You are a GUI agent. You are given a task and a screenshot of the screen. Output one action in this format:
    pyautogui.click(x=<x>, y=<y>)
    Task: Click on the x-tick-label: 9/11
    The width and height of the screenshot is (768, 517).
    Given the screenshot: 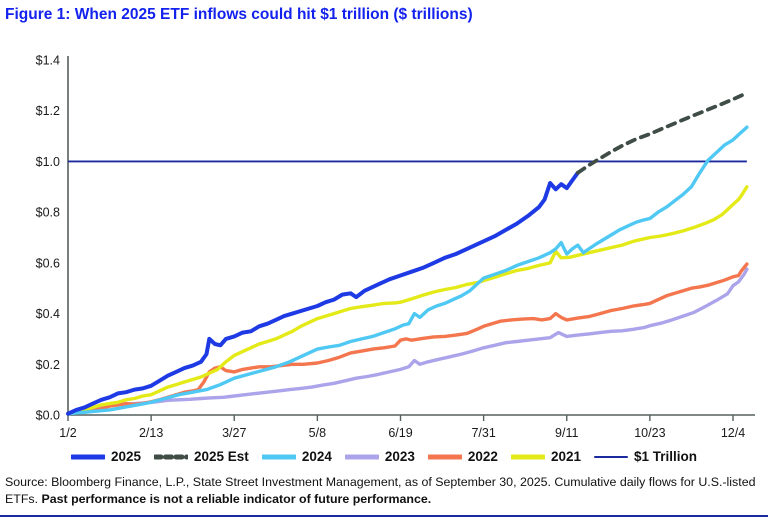 What is the action you would take?
    pyautogui.click(x=566, y=433)
    